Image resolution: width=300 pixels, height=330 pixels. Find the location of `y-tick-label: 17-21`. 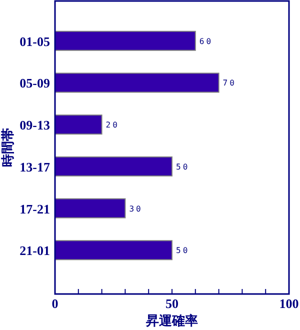

y-tick-label: 17-21 is located at coordinates (35, 208).